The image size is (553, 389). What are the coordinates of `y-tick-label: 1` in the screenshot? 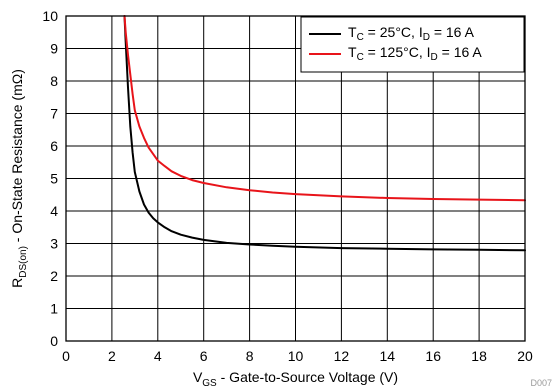 It's located at (54, 309).